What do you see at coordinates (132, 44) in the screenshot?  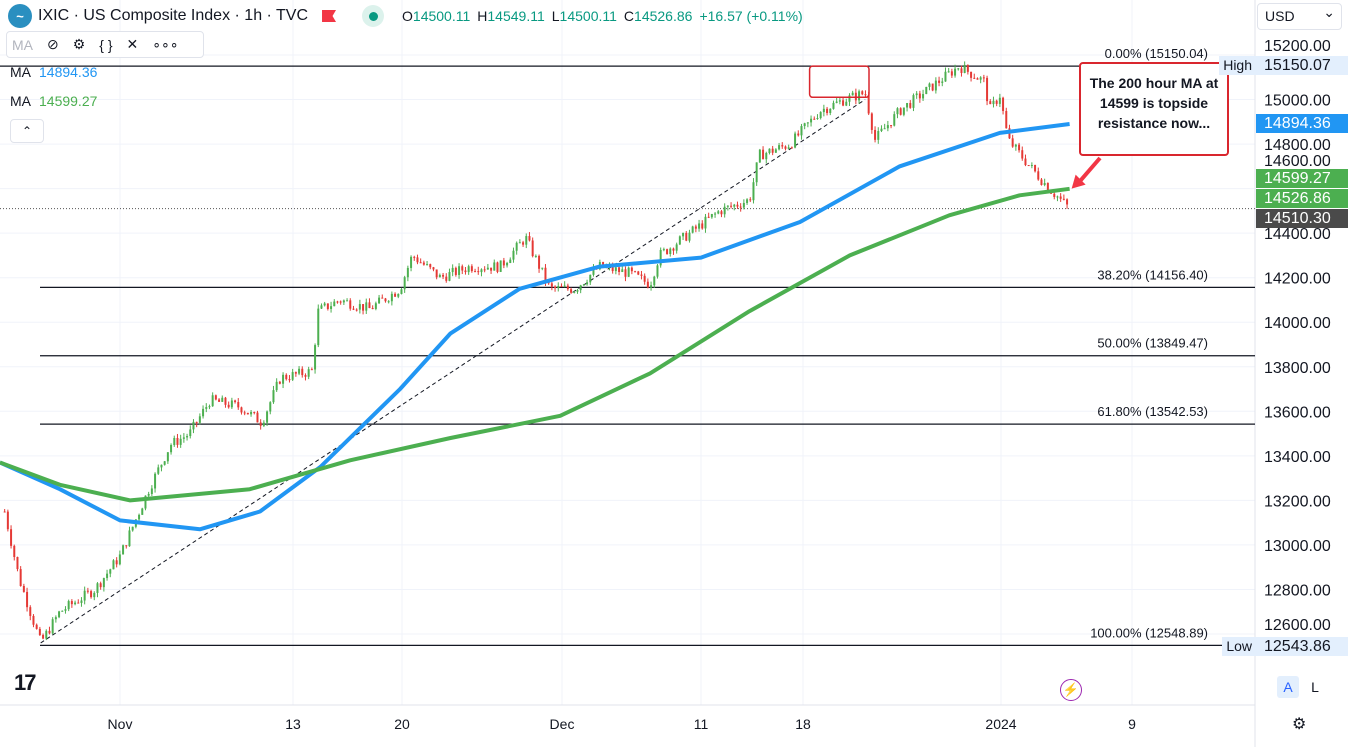 I see `close-icon: ✕` at bounding box center [132, 44].